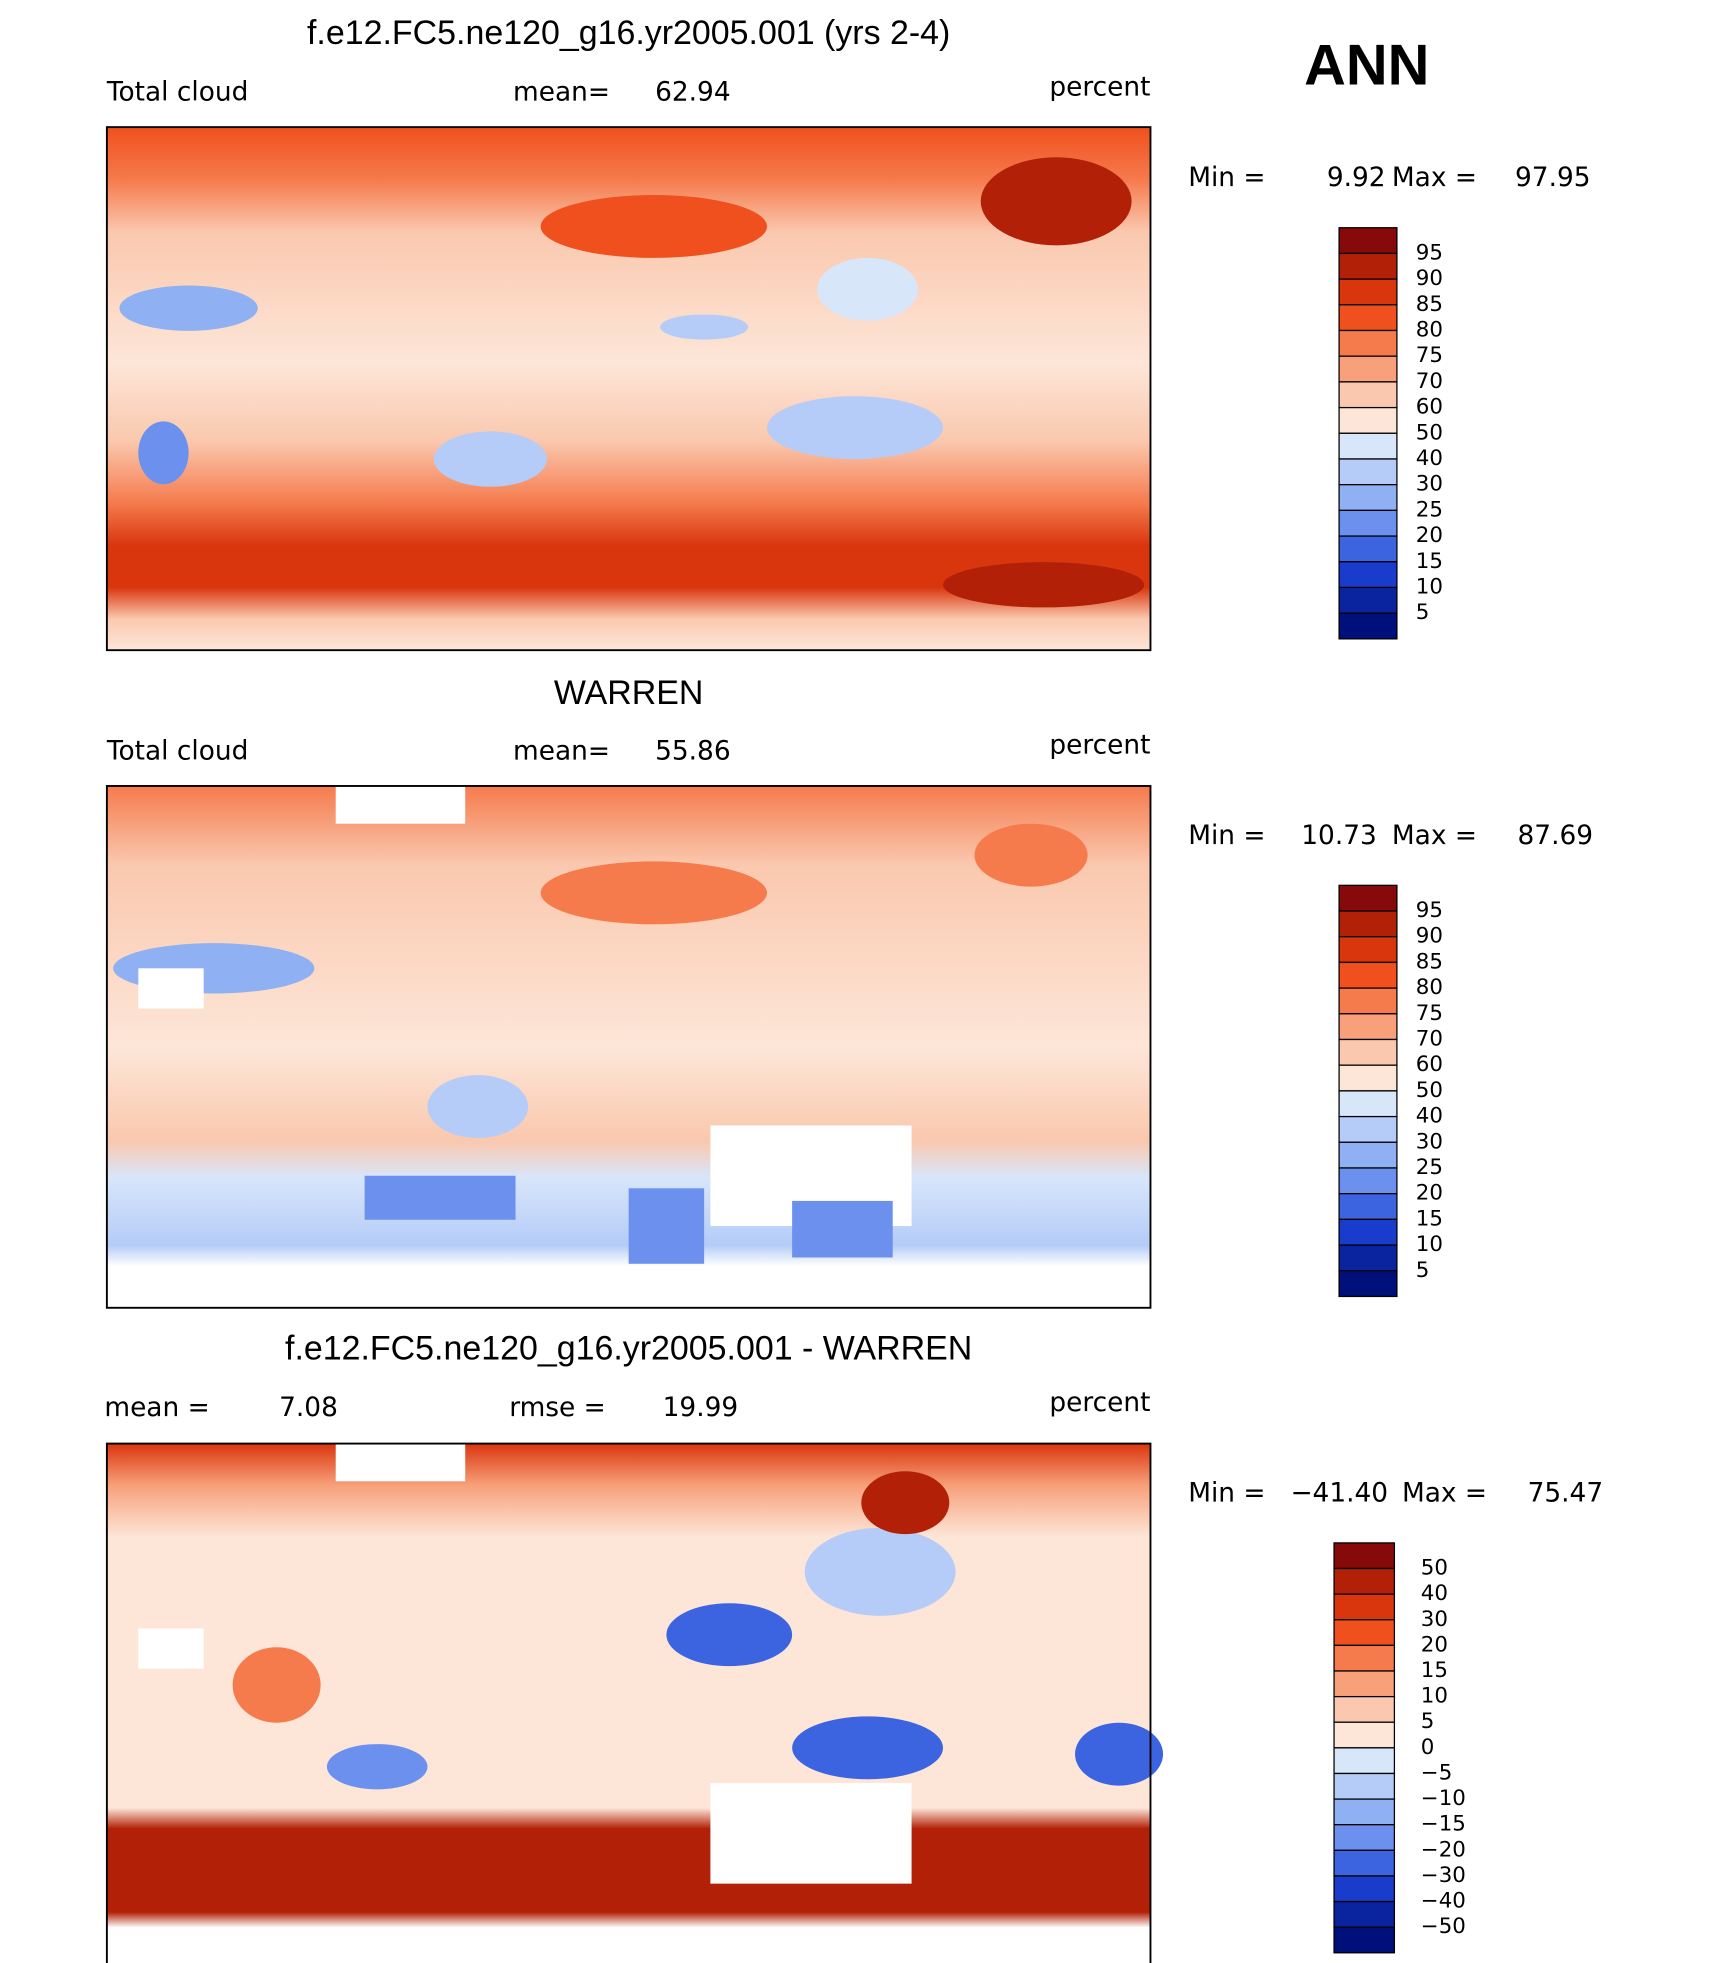 This screenshot has height=1963, width=1710. Describe the element at coordinates (1443, 1798) in the screenshot. I see `colorbar-label: −10` at that location.